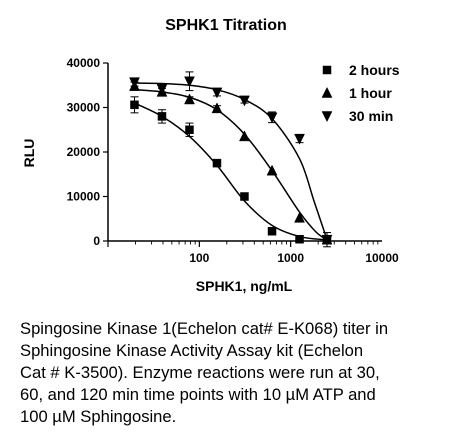  Describe the element at coordinates (382, 258) in the screenshot. I see `x-tick-label: 10000` at that location.